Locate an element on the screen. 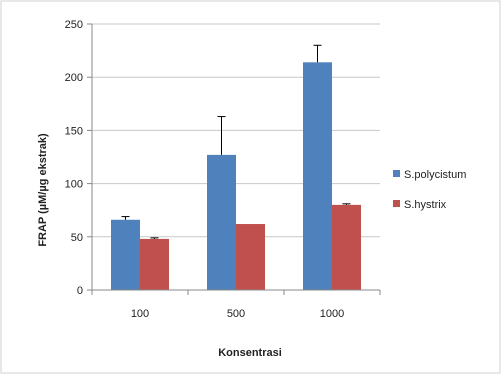 The width and height of the screenshot is (501, 374). legend-label: S.hystrix is located at coordinates (425, 205).